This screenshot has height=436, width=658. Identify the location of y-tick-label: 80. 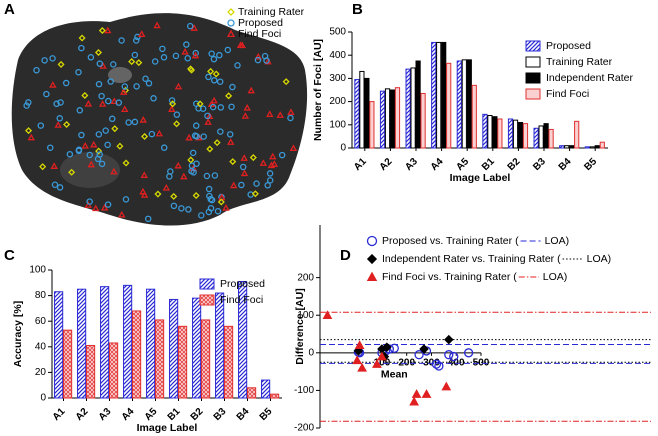
(41, 295).